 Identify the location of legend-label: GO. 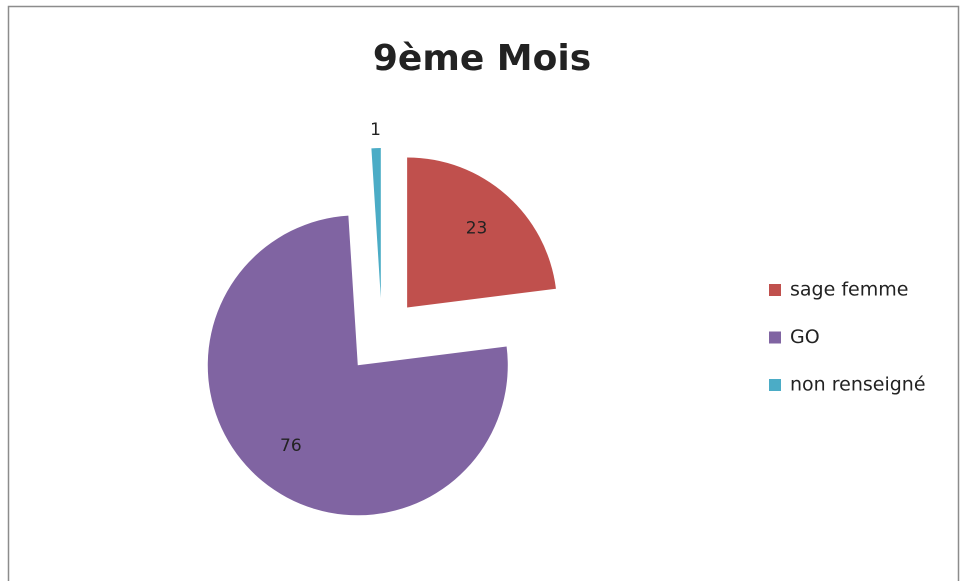
(805, 337).